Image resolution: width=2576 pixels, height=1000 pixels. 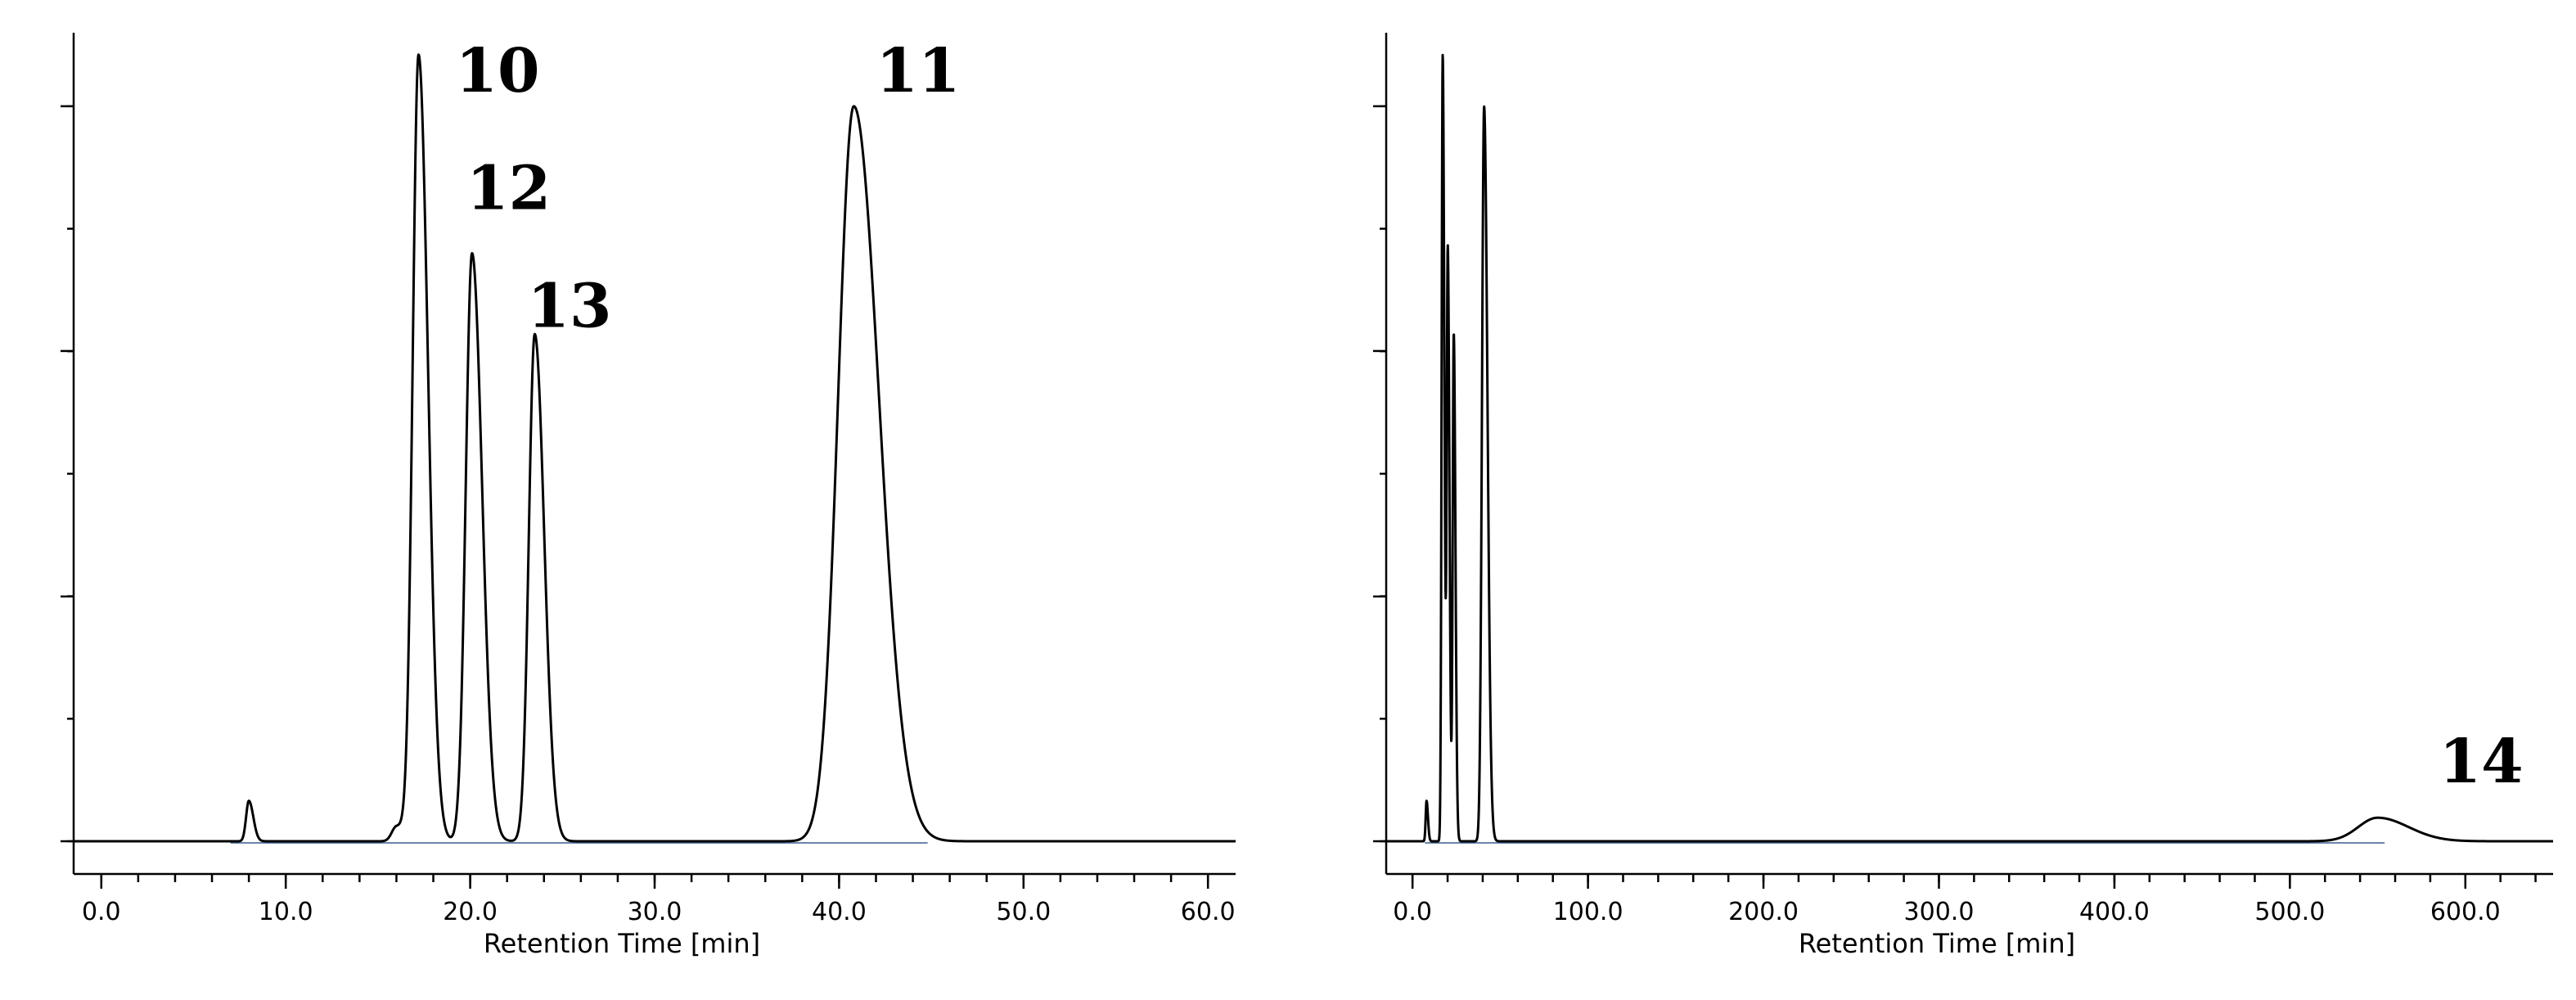 What do you see at coordinates (569, 306) in the screenshot?
I see `peak-label-13: 13` at bounding box center [569, 306].